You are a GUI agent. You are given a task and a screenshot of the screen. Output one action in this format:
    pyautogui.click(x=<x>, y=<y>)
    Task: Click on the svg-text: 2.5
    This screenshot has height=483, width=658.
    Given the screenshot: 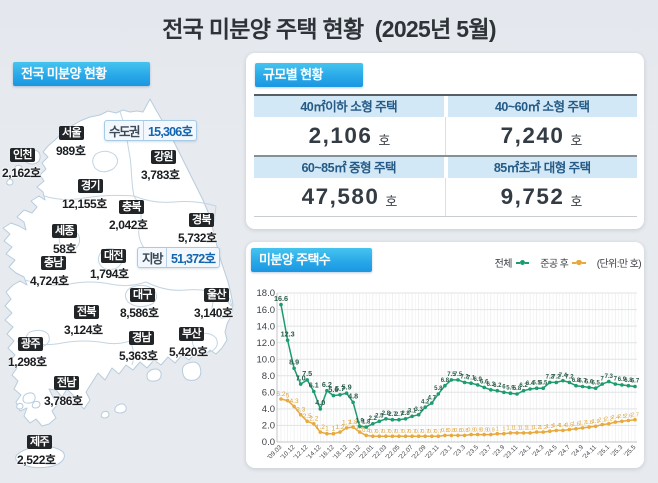 What is the action you would take?
    pyautogui.click(x=307, y=416)
    